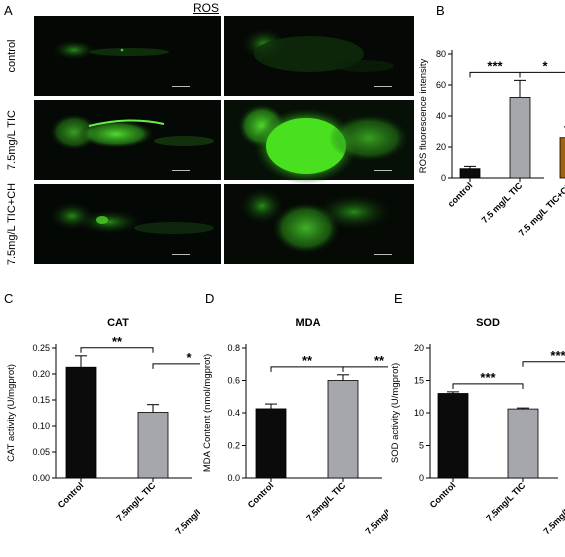  I want to click on micrograph-control-left, so click(127, 56).